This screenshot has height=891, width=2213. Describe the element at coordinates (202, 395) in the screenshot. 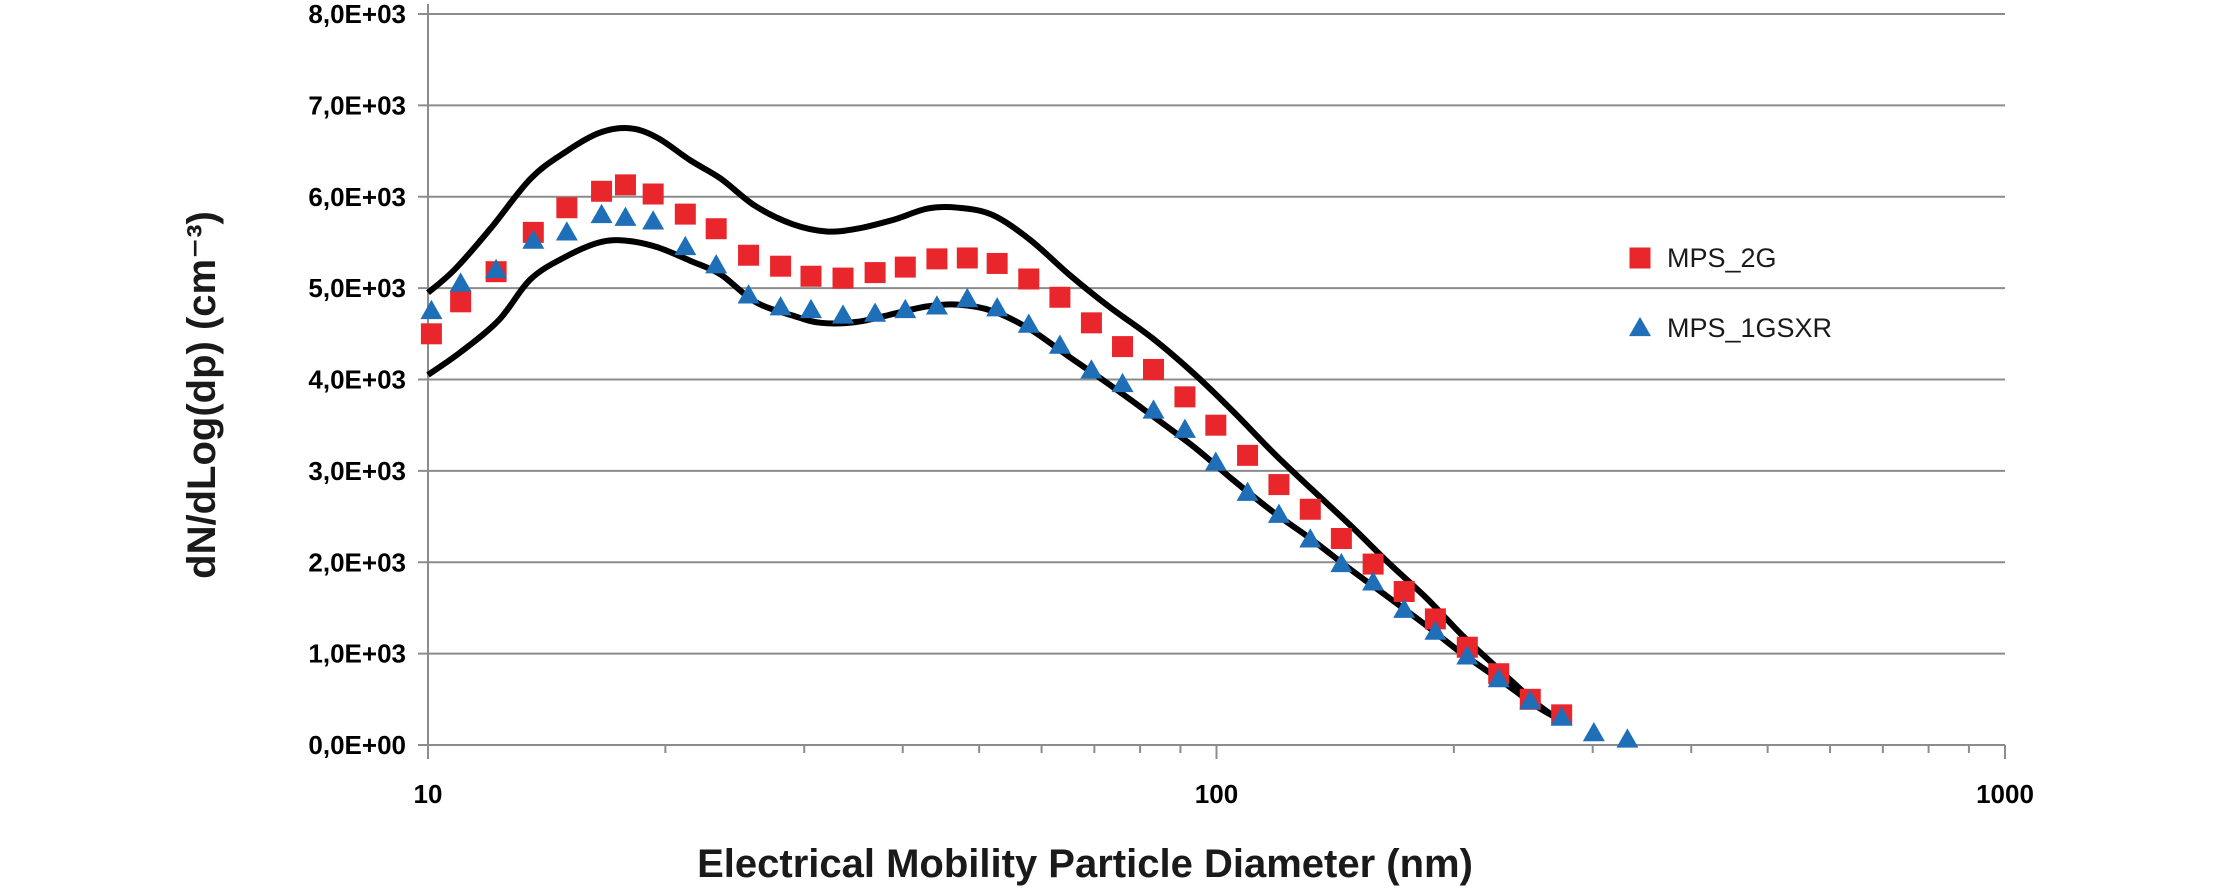

I see `y-axis-title: dN/dLog(dp) (cm⁻³)` at that location.